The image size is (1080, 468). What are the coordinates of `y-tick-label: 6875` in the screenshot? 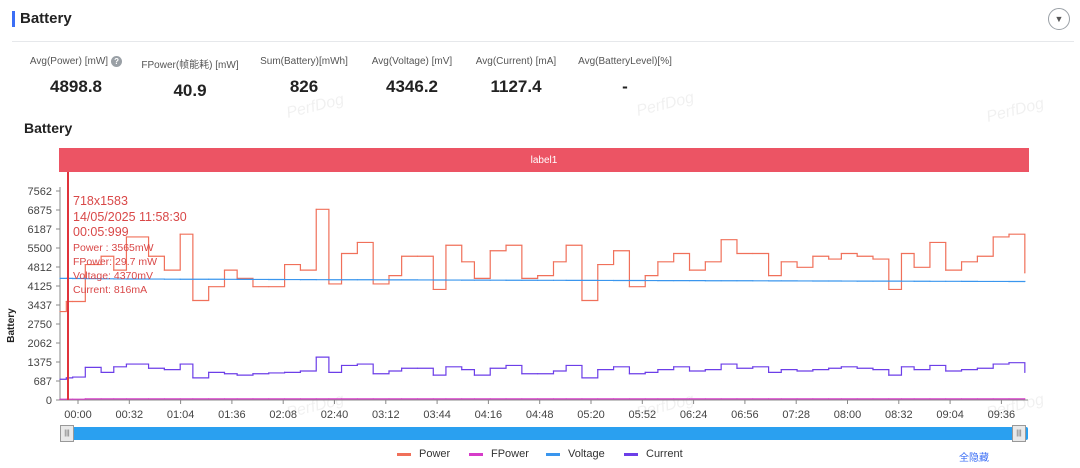 It's located at (40, 211).